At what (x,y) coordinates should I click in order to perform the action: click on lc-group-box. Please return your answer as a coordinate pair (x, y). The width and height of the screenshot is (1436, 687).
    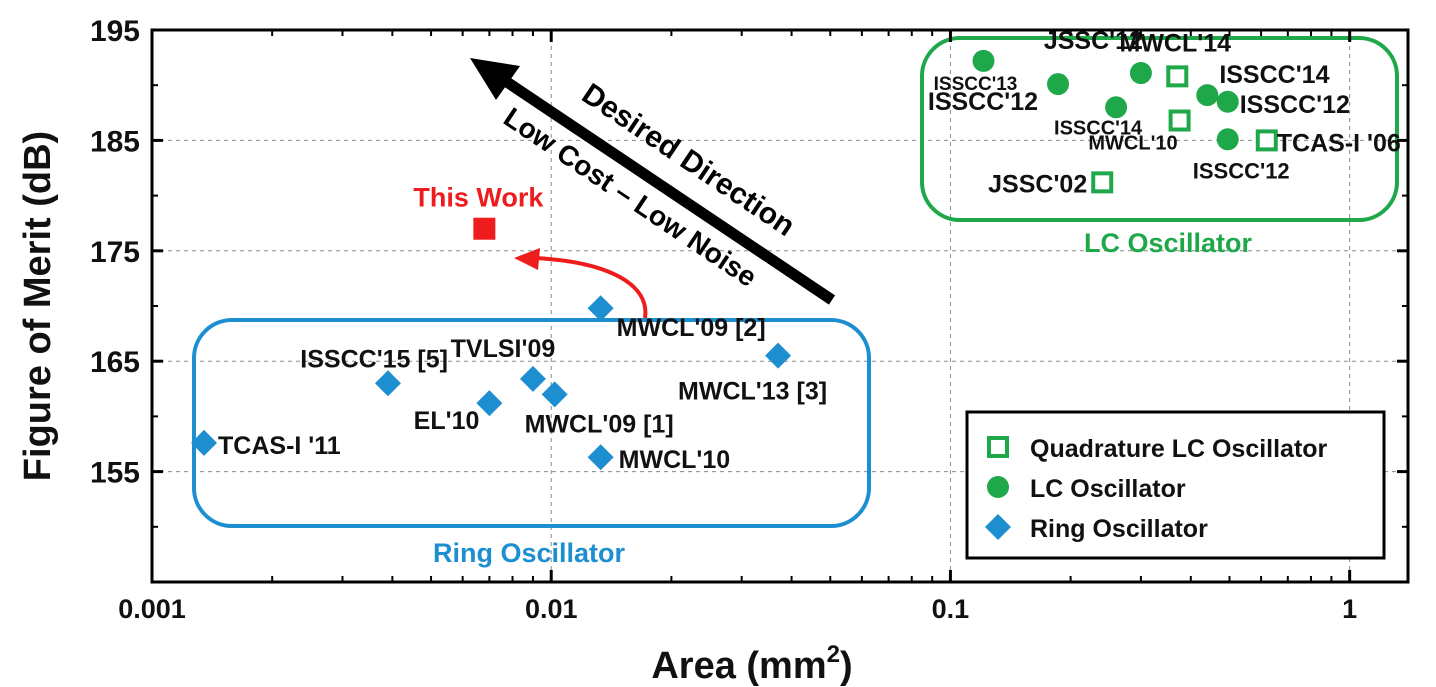
    Looking at the image, I should click on (1159, 129).